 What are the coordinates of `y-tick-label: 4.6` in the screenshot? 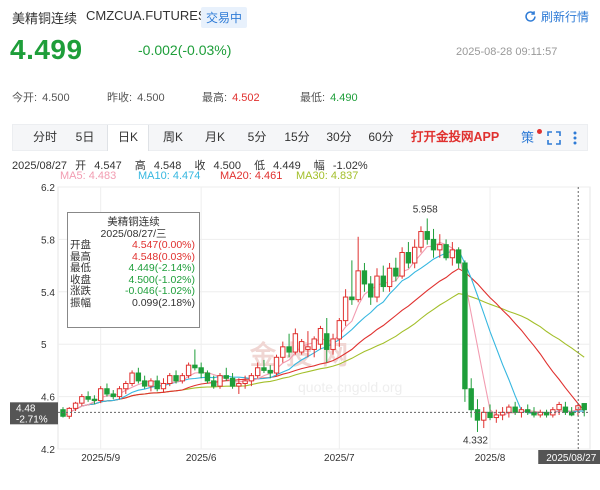 It's located at (48, 398).